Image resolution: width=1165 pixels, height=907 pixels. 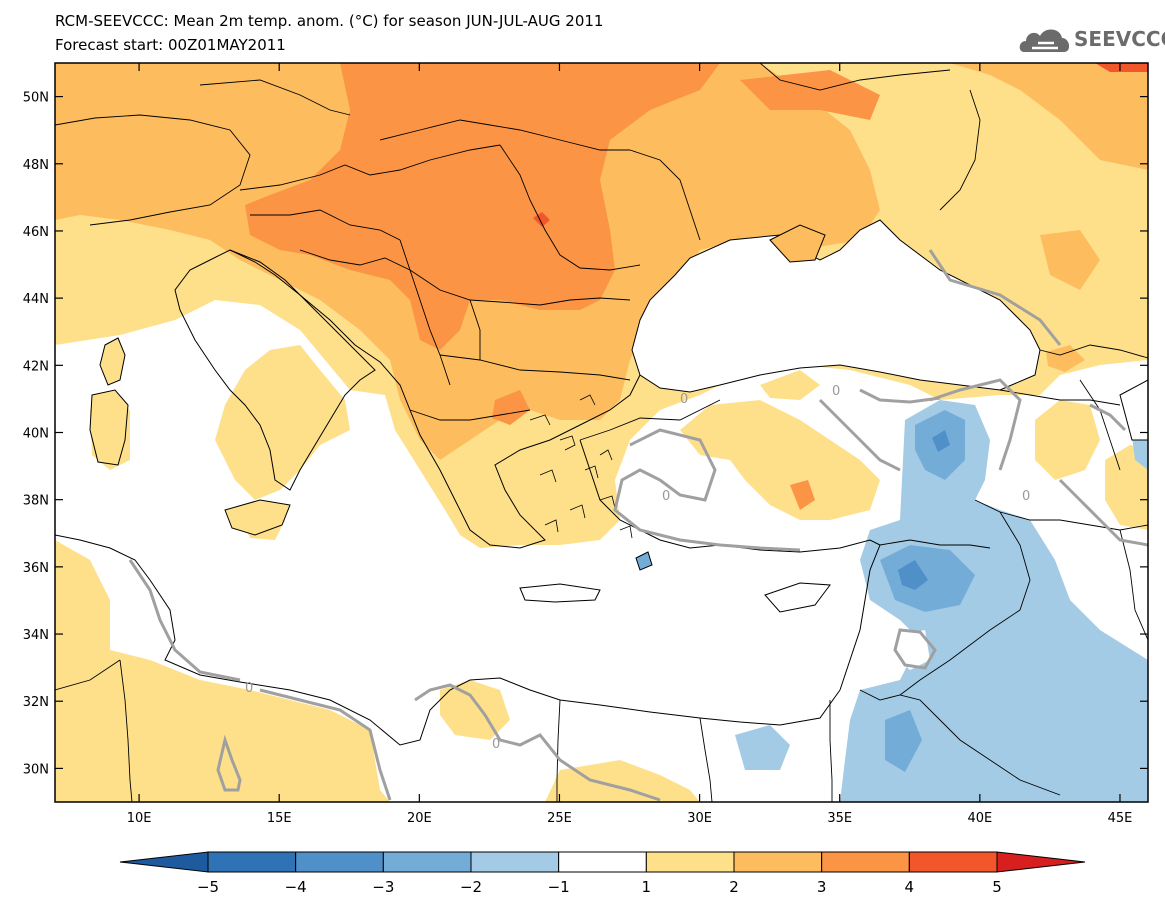 What do you see at coordinates (296, 887) in the screenshot?
I see `colorbar-label: −4` at bounding box center [296, 887].